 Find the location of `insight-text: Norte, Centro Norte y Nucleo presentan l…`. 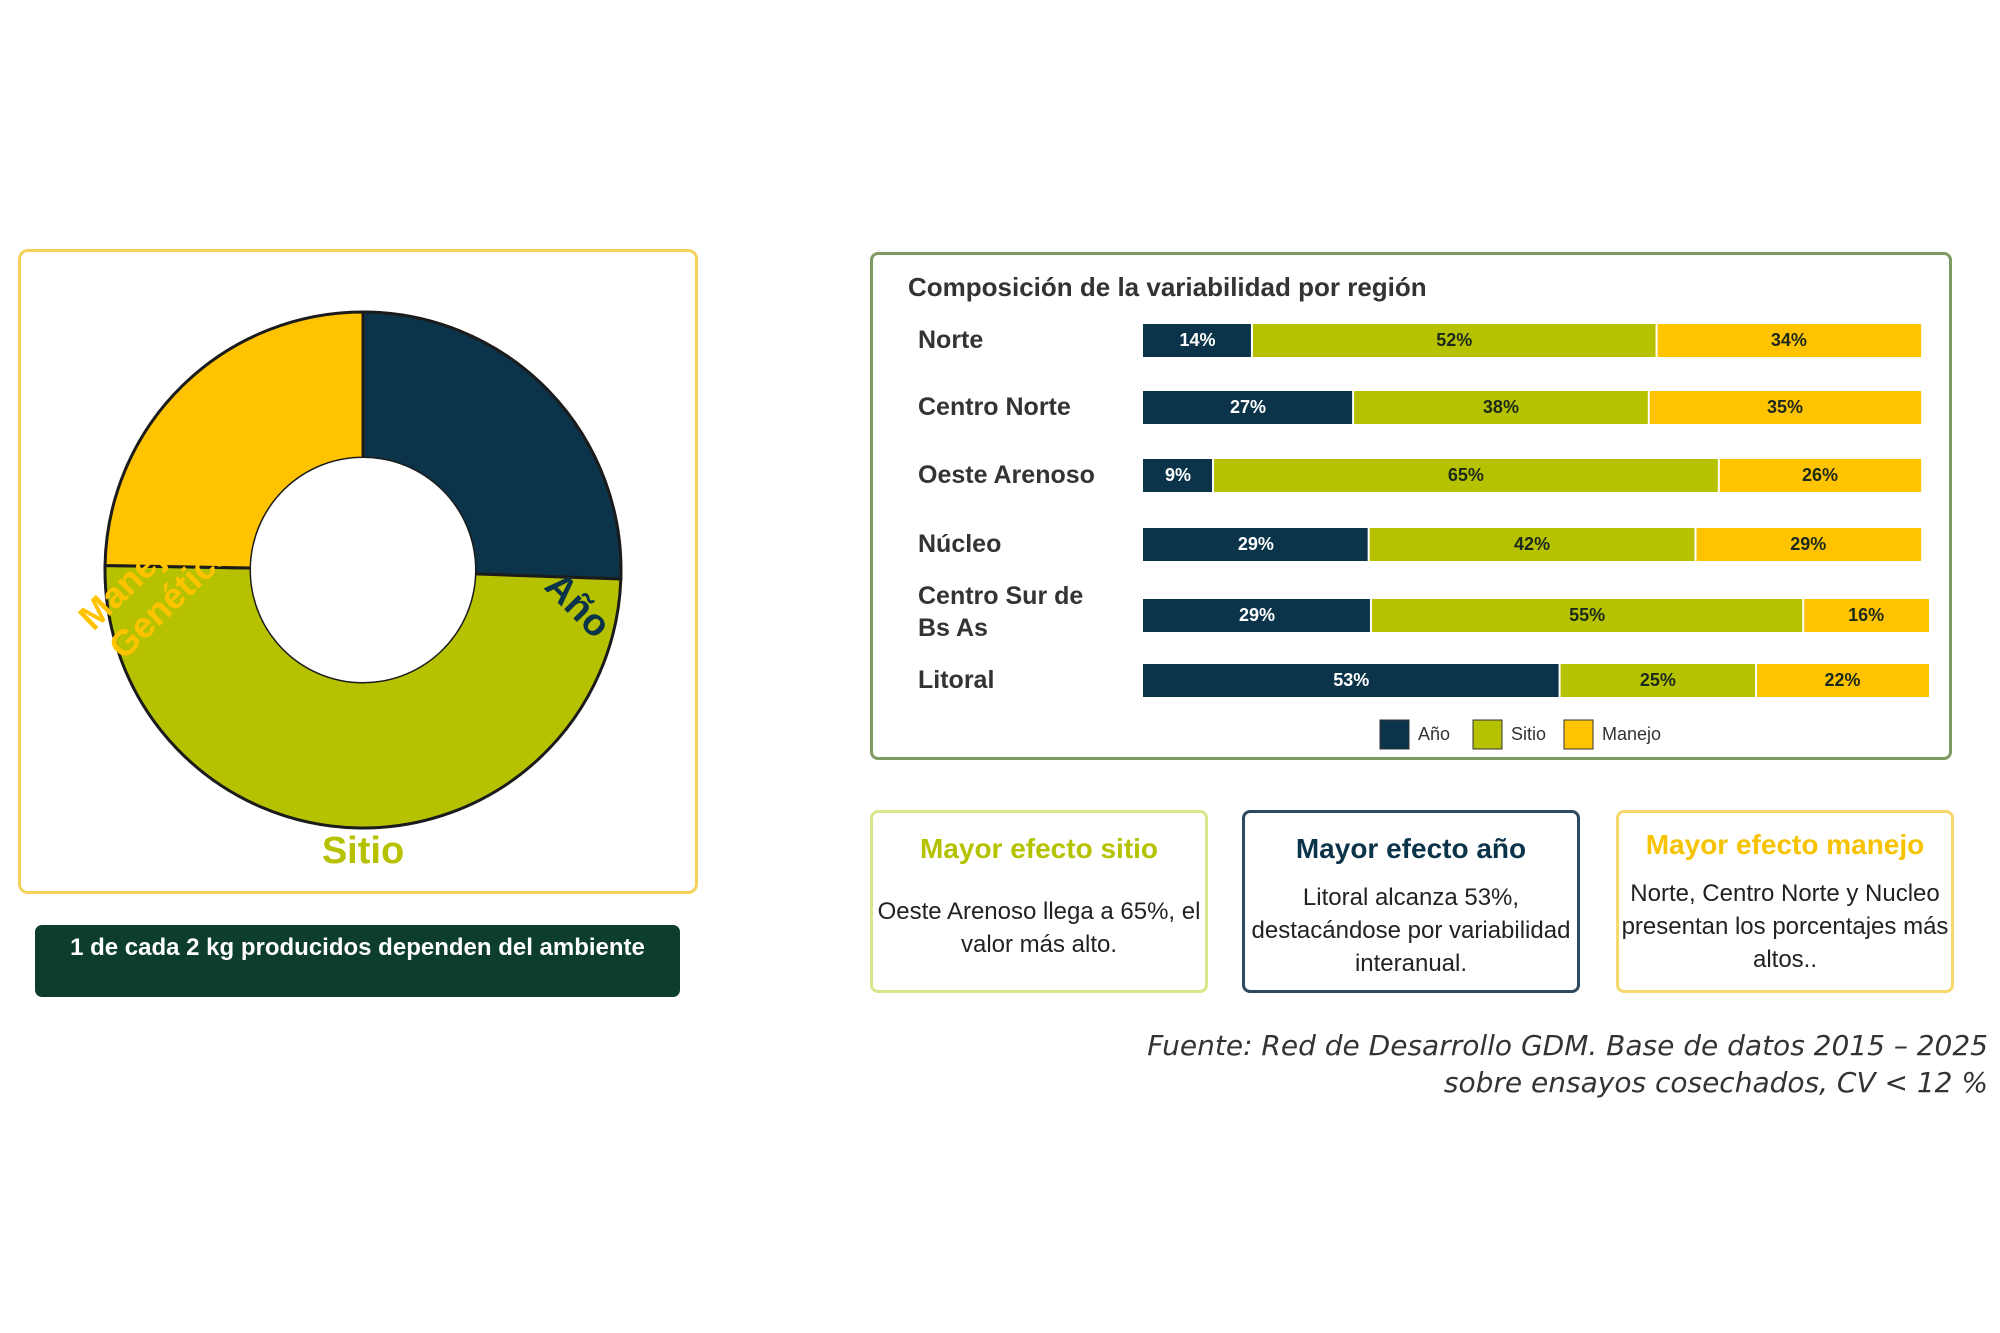

insight-text: Norte, Centro Norte y Nucleo presentan l… is located at coordinates (1785, 926).